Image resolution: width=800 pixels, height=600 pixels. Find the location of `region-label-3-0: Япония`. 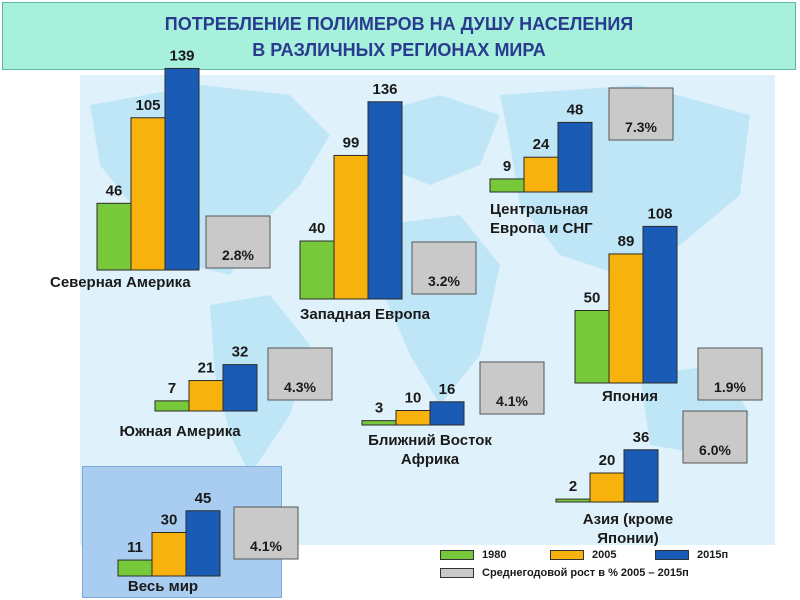

region-label-3-0: Япония is located at coordinates (630, 396).